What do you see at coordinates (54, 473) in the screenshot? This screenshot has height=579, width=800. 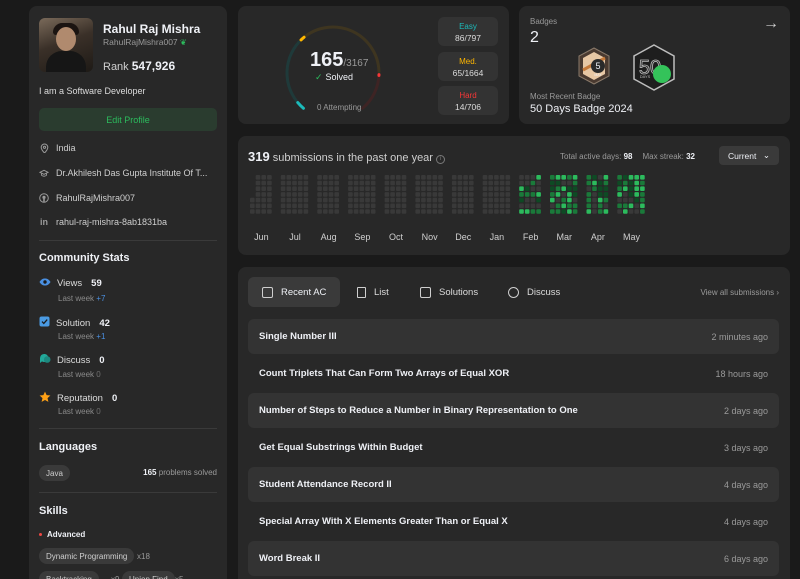 I see `language-tag-java: Java` at bounding box center [54, 473].